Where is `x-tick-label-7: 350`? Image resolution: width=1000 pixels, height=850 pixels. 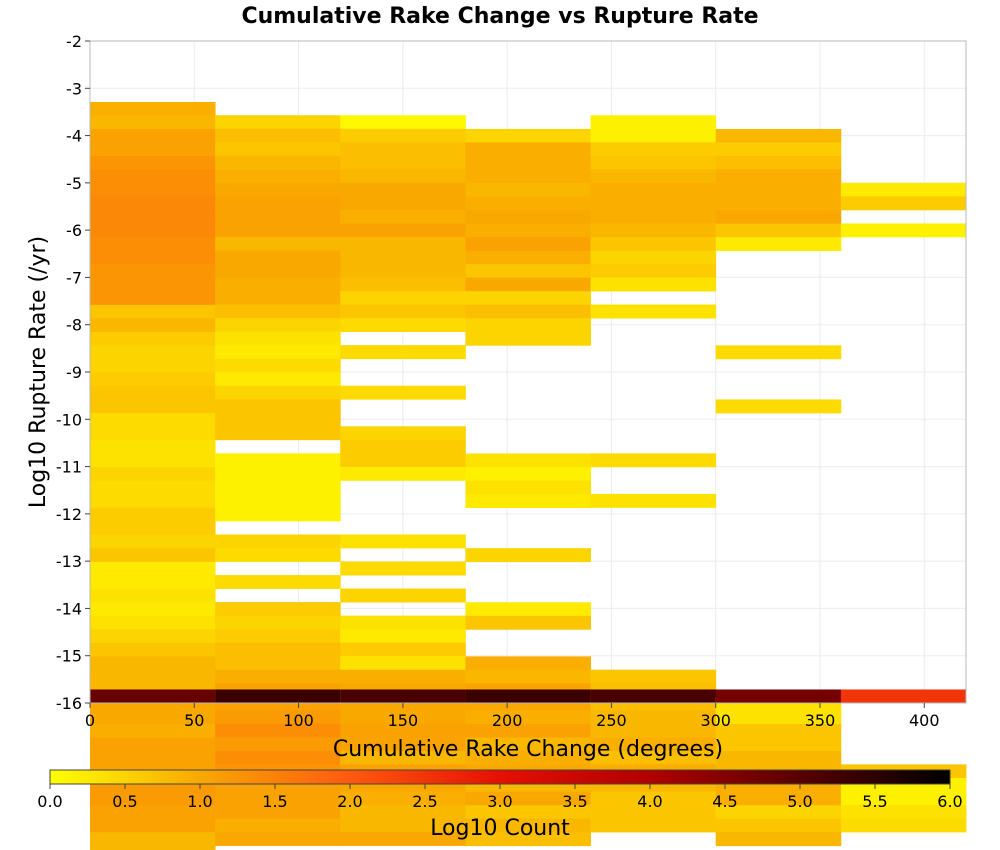
x-tick-label-7: 350 is located at coordinates (820, 720).